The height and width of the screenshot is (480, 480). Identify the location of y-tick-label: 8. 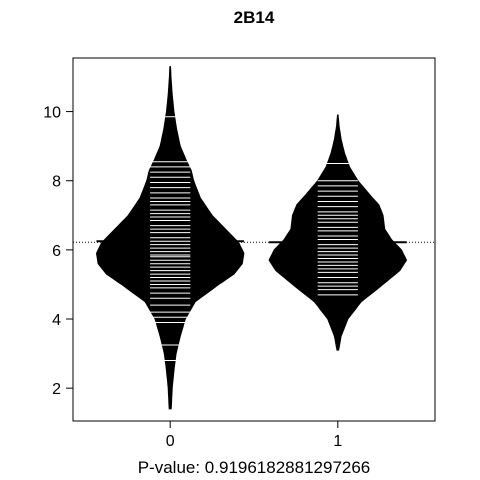
(56, 182).